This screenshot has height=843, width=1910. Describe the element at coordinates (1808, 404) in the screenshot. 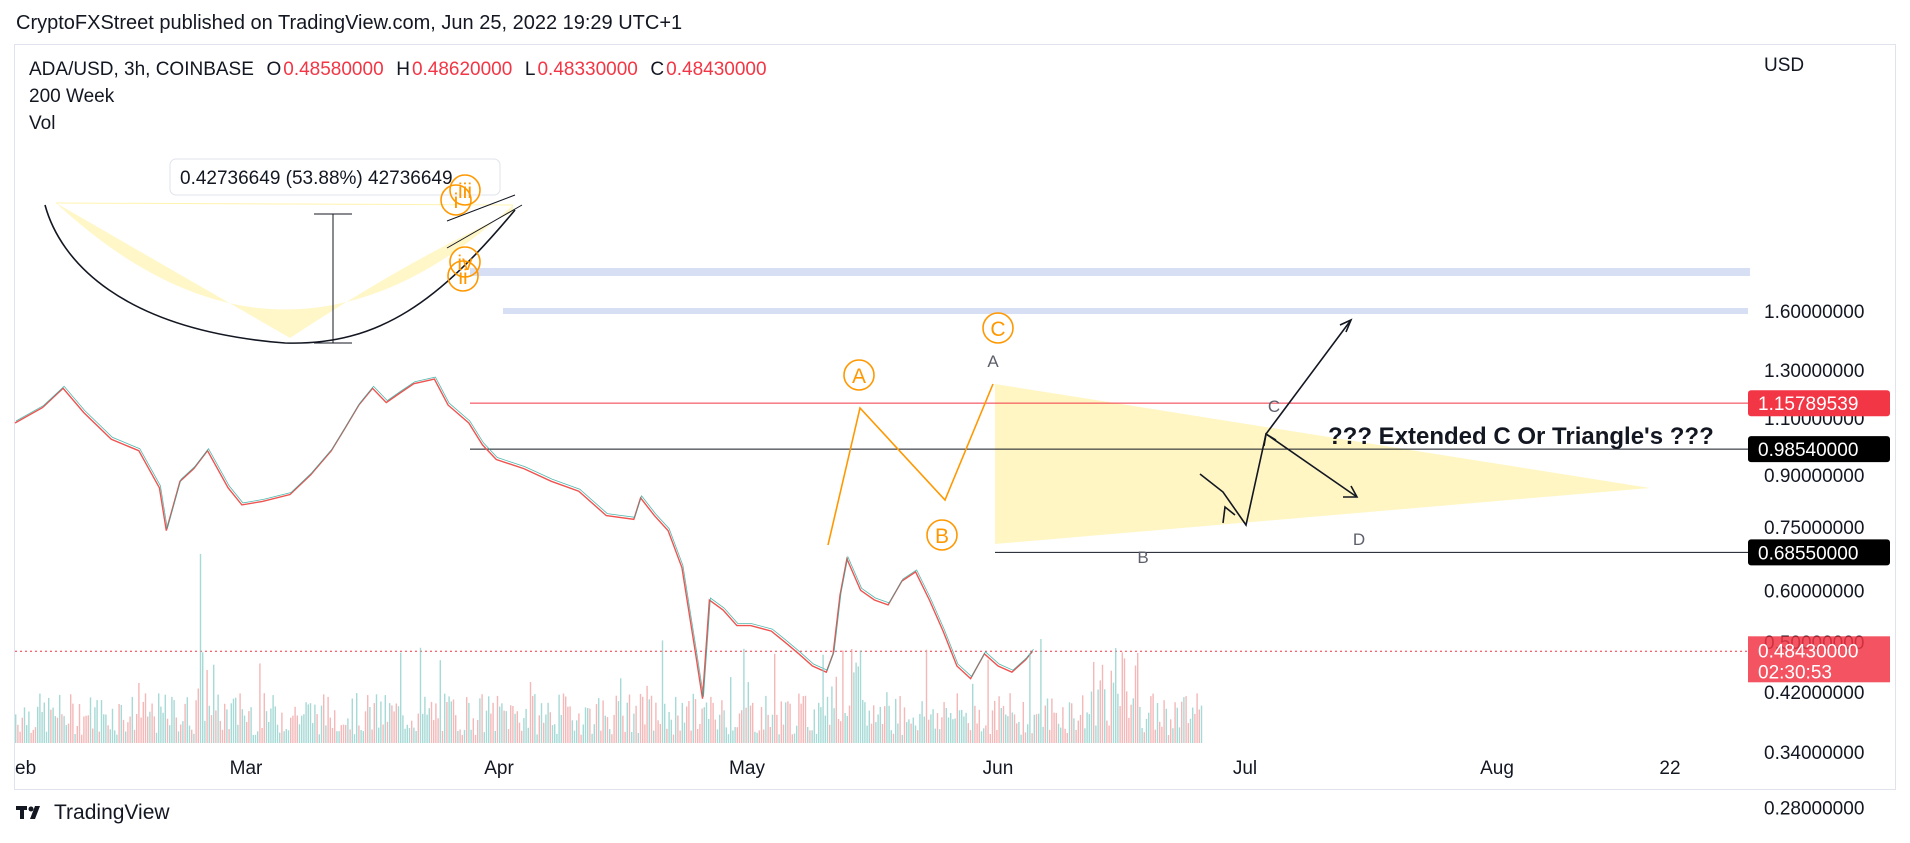

I see `price-tag-value: 1.15789539` at that location.